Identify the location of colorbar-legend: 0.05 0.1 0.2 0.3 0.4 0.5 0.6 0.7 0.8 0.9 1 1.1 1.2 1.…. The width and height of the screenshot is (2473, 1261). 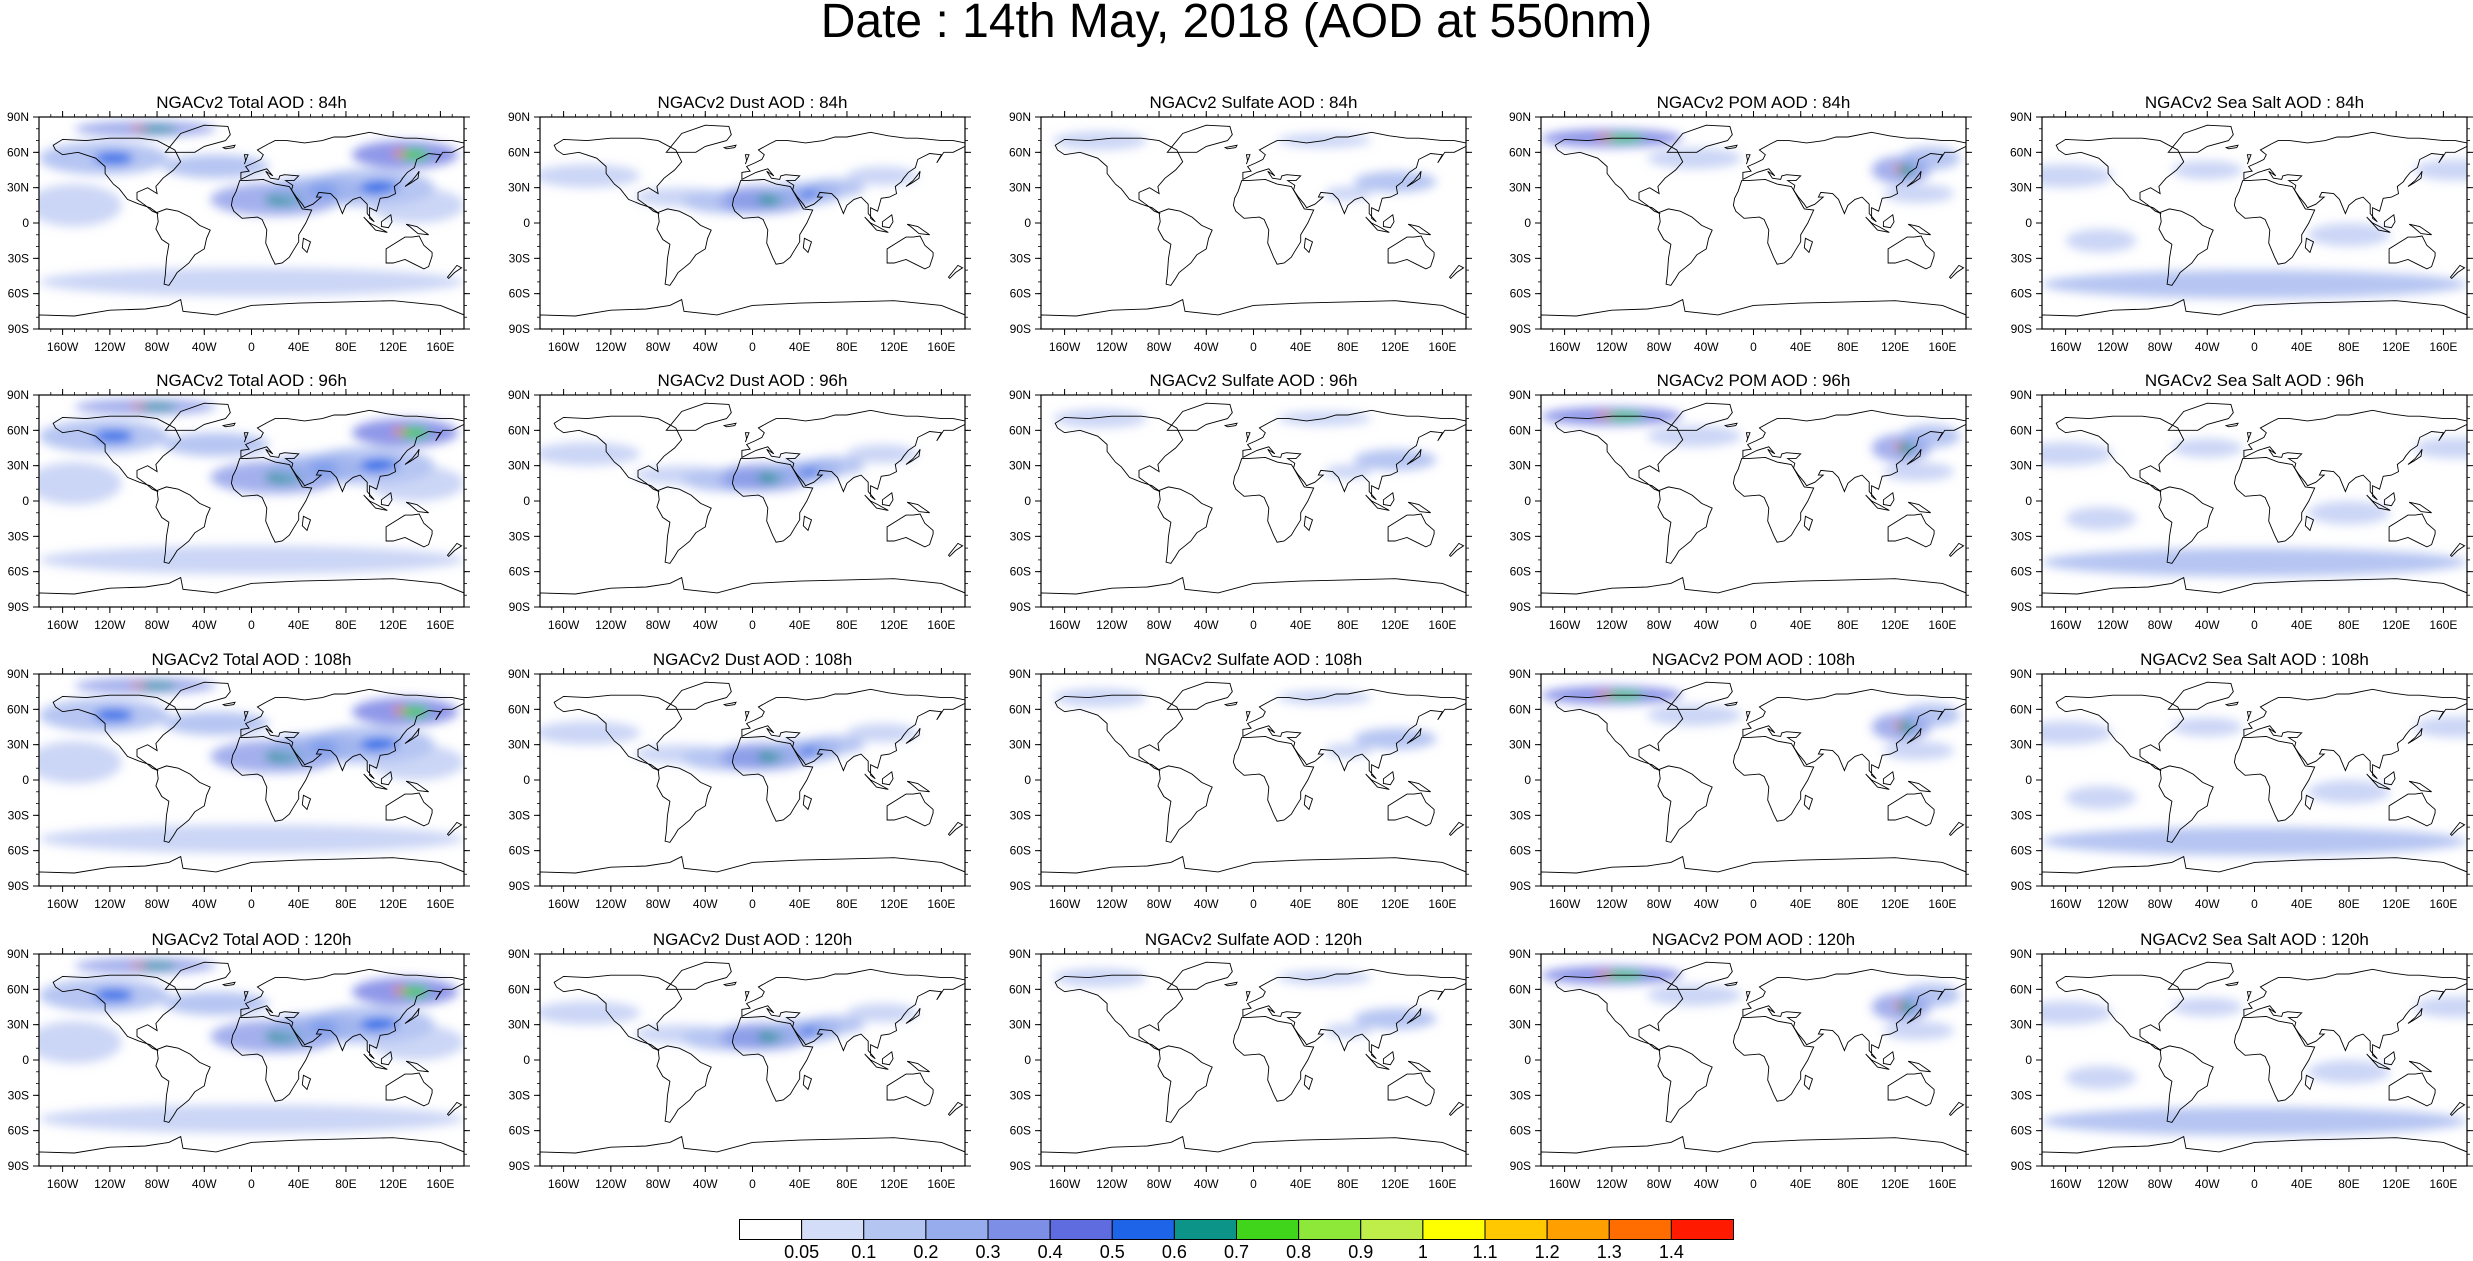
(1236, 1240).